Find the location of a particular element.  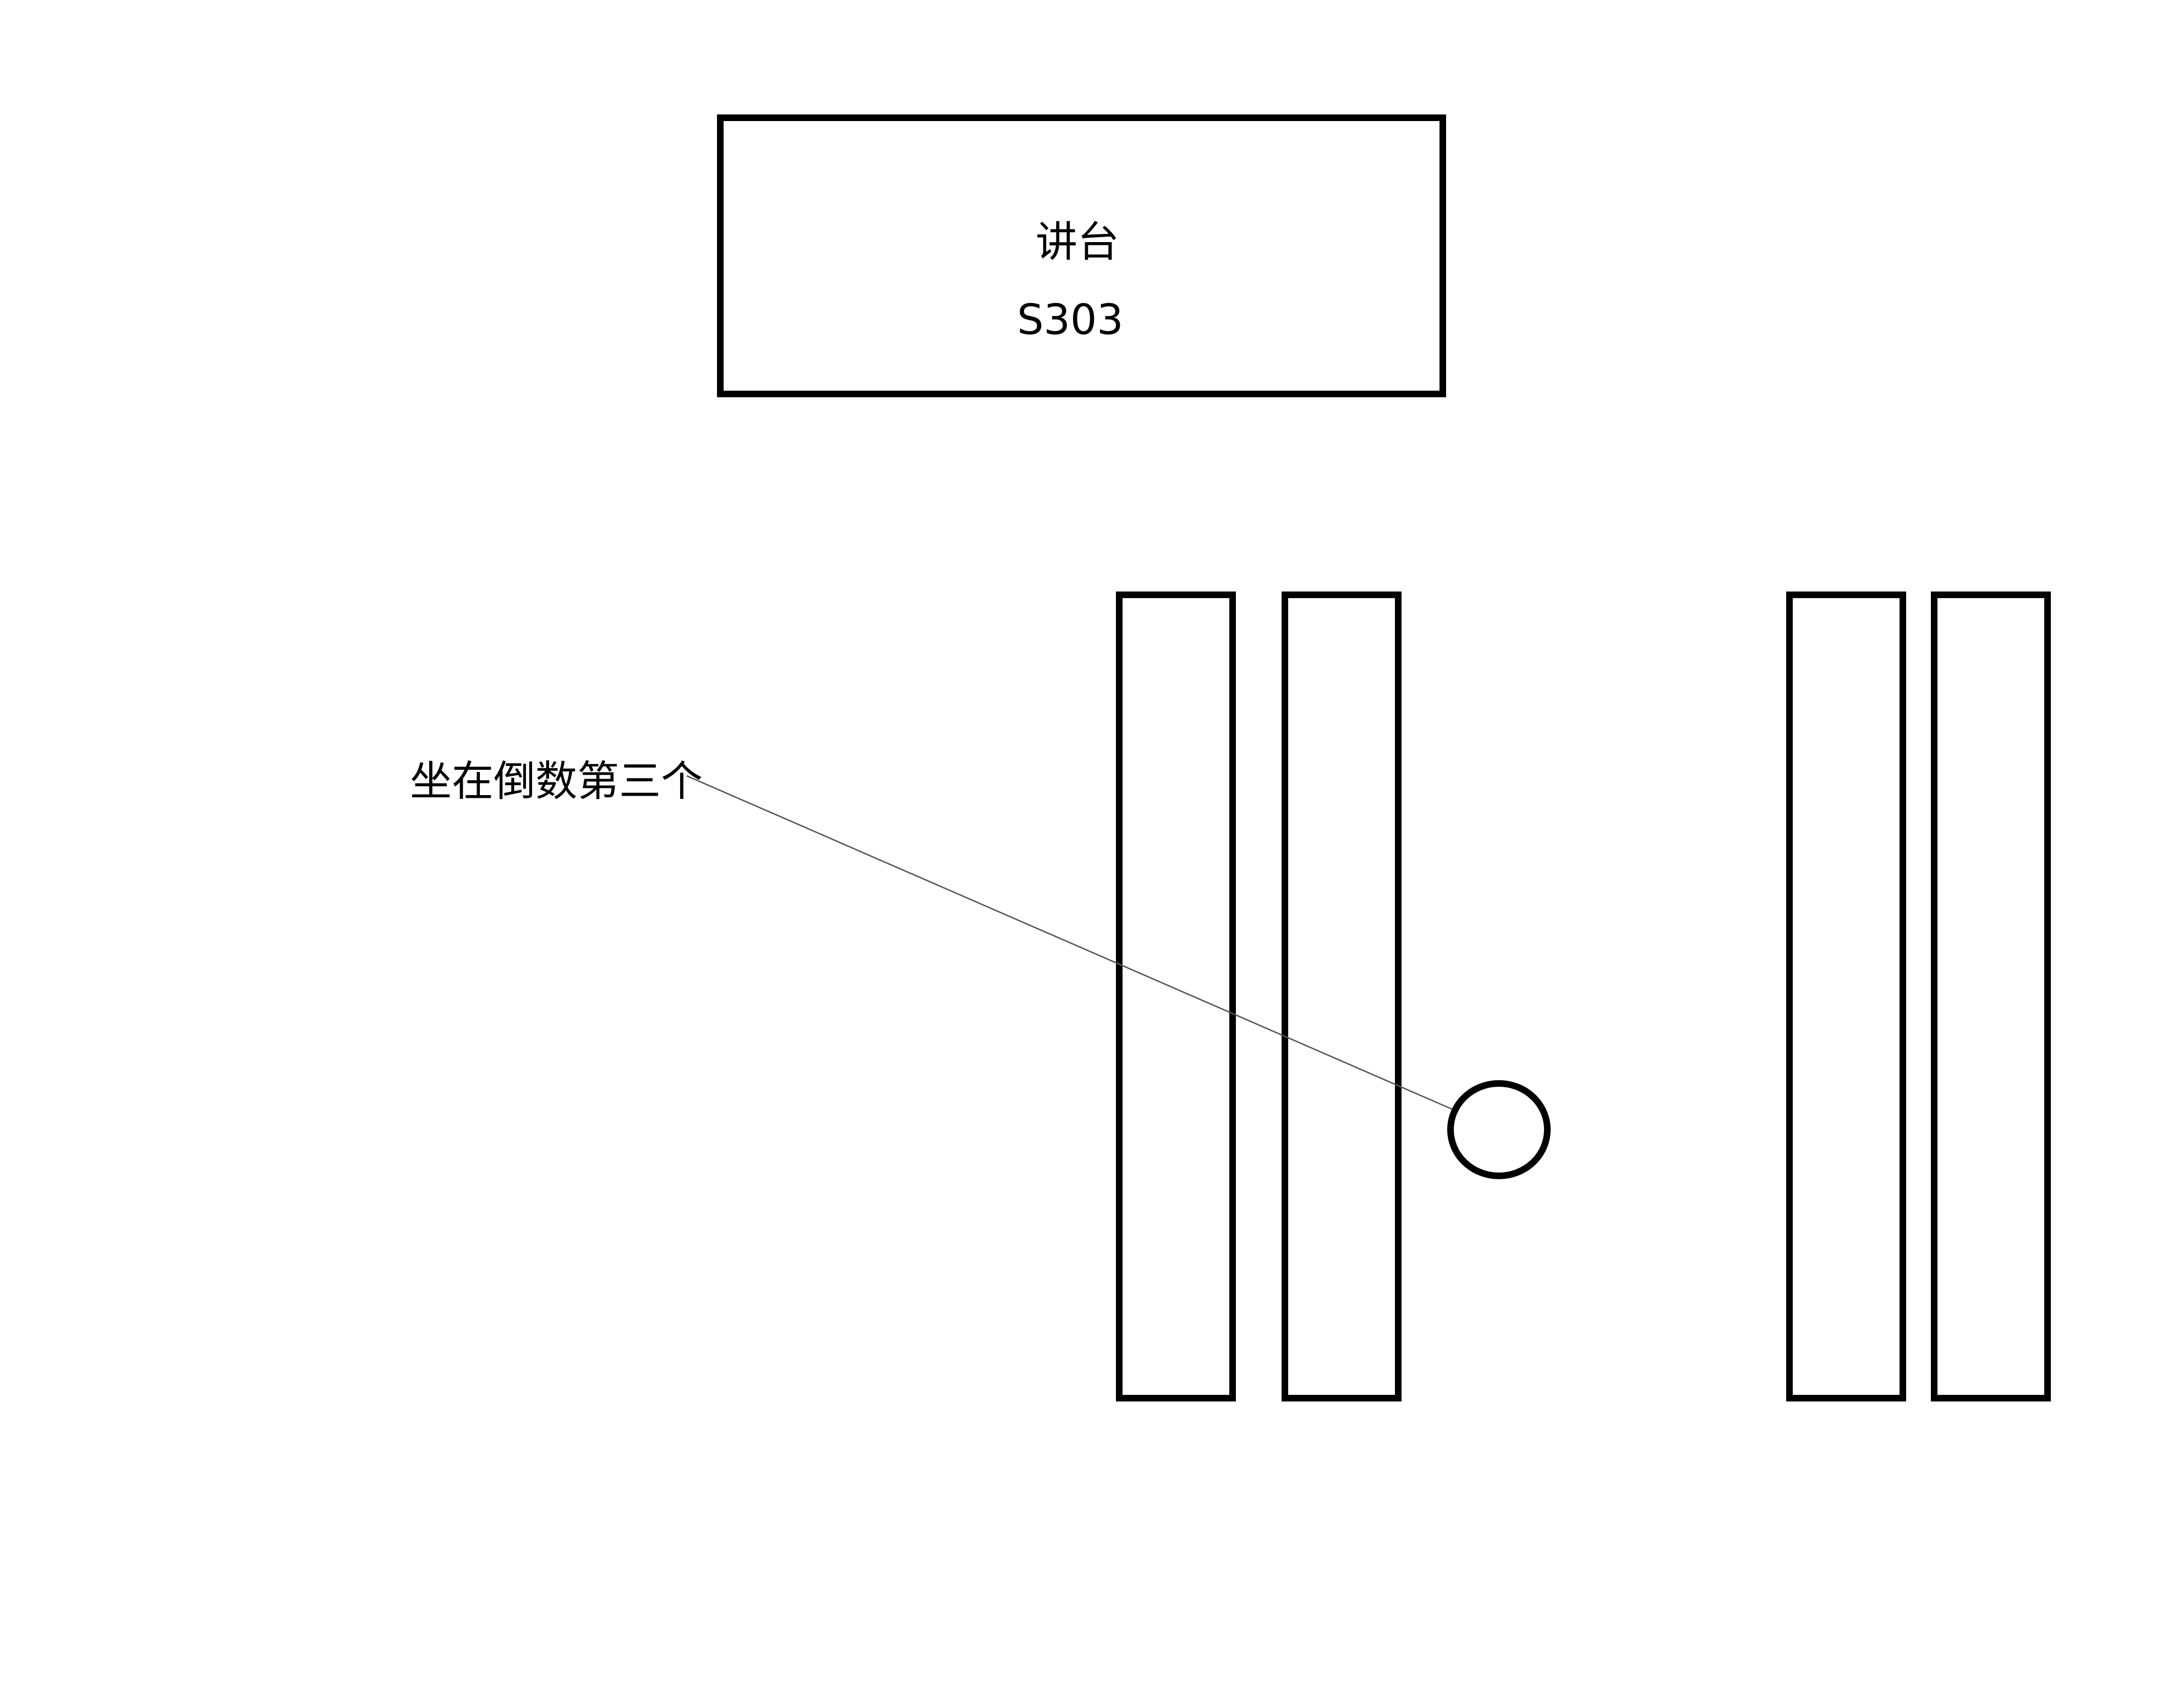

room-number: S303 is located at coordinates (1070, 319).